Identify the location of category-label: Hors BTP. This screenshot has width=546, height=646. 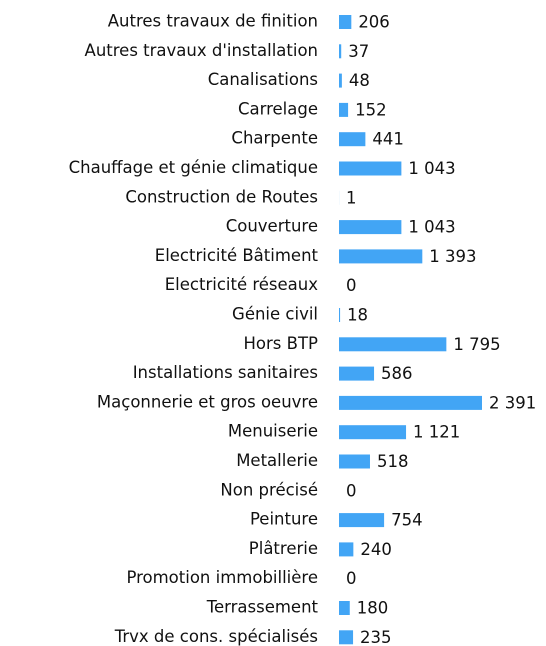
(281, 343).